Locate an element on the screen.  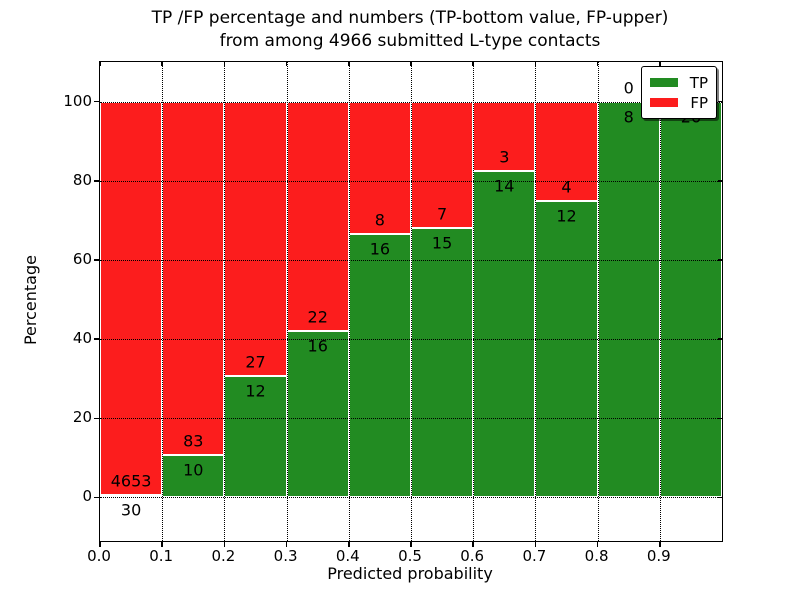
tp-count-label-8: 8 is located at coordinates (628, 117).